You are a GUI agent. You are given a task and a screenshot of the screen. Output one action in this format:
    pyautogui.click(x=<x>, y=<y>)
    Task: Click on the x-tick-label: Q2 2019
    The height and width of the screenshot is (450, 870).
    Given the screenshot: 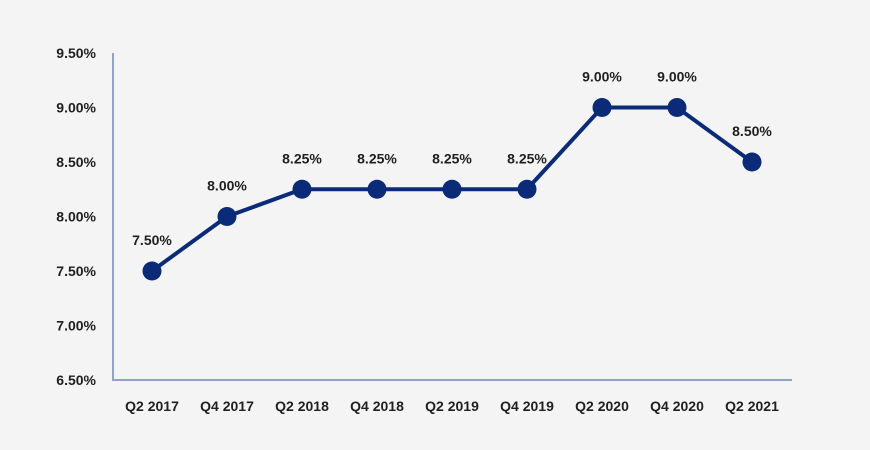 What is the action you would take?
    pyautogui.click(x=452, y=406)
    